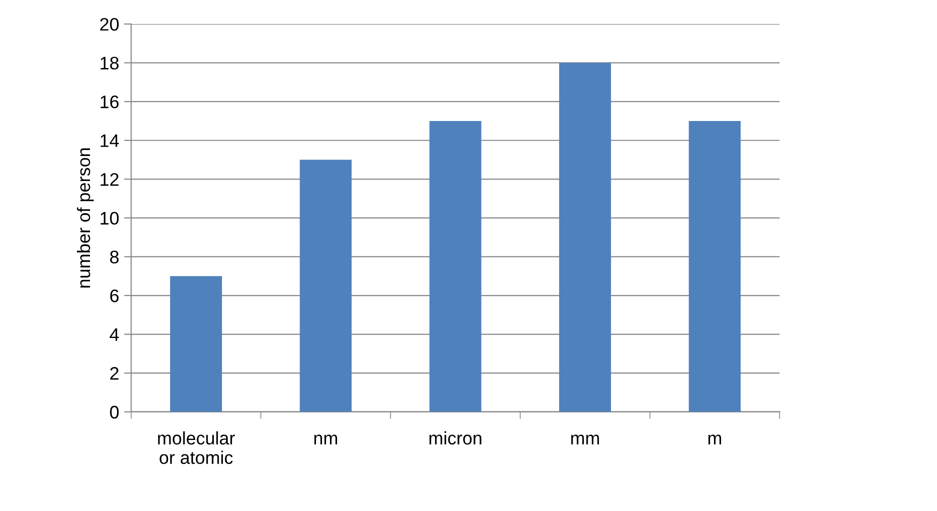 Image resolution: width=937 pixels, height=511 pixels. I want to click on y-tick-label: 0, so click(114, 412).